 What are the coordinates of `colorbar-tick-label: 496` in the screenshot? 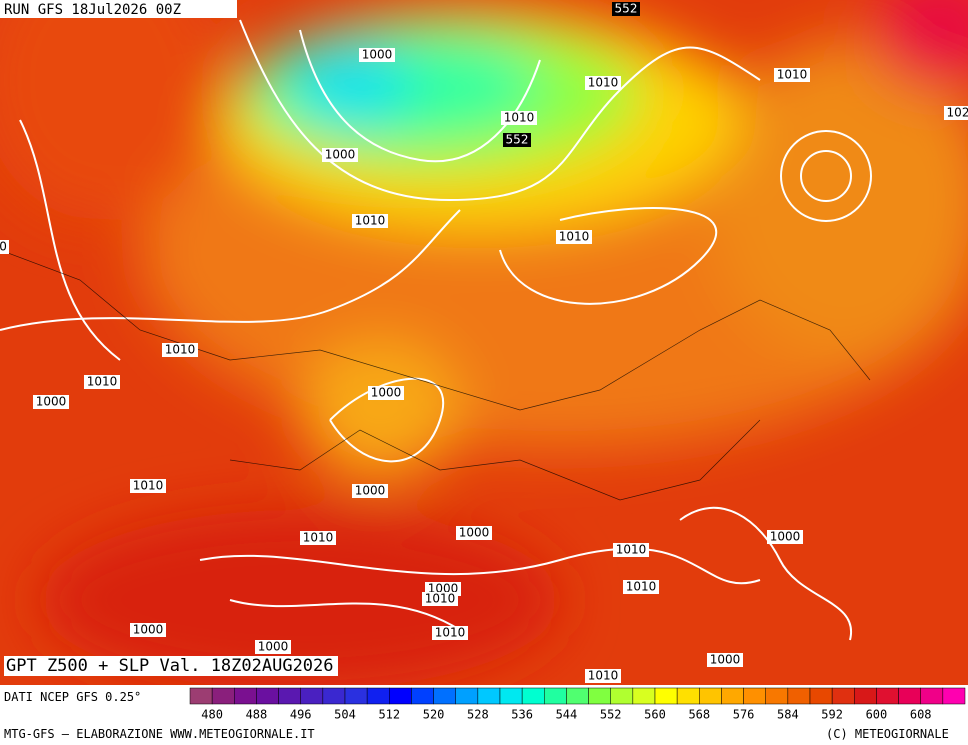 It's located at (301, 715).